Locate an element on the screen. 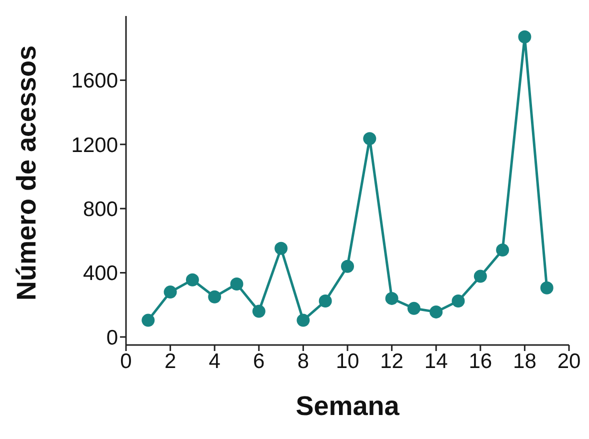 The height and width of the screenshot is (439, 589). x-tick-label: 4 is located at coordinates (214, 361).